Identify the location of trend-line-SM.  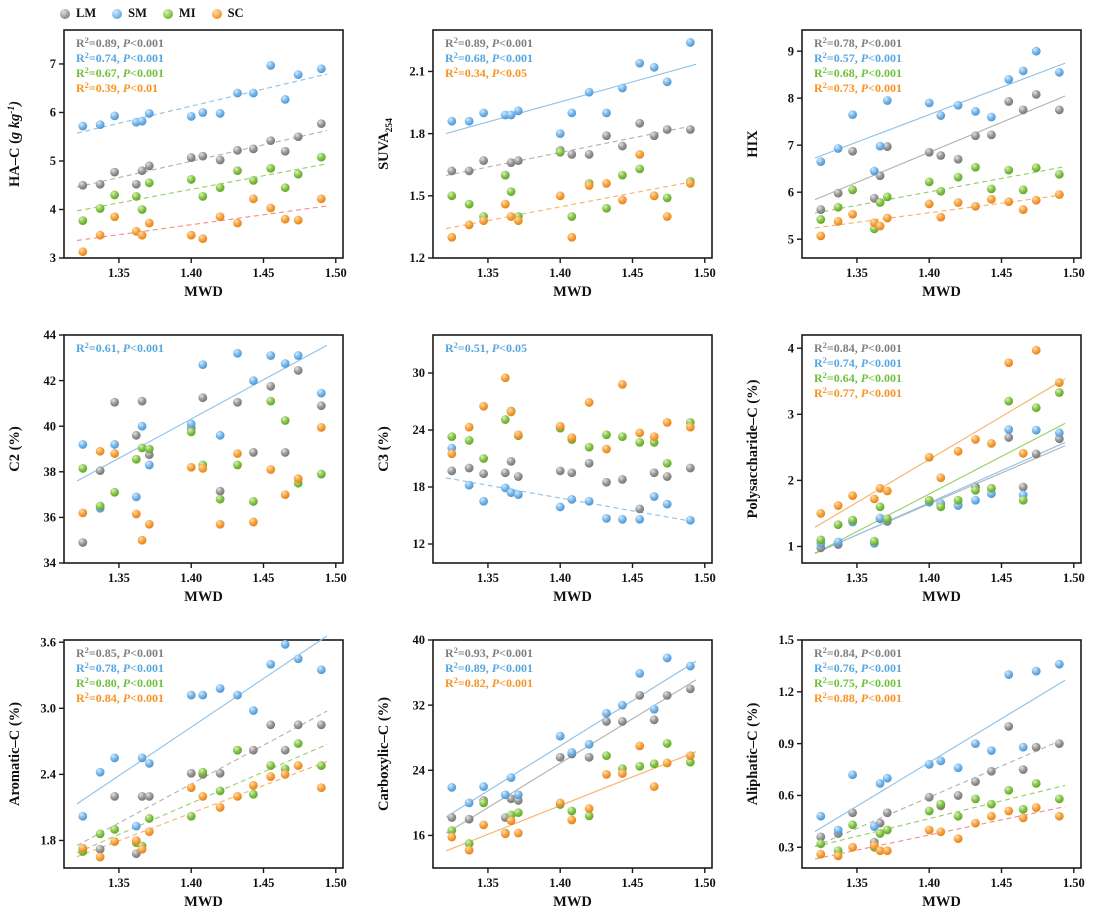
(940, 756).